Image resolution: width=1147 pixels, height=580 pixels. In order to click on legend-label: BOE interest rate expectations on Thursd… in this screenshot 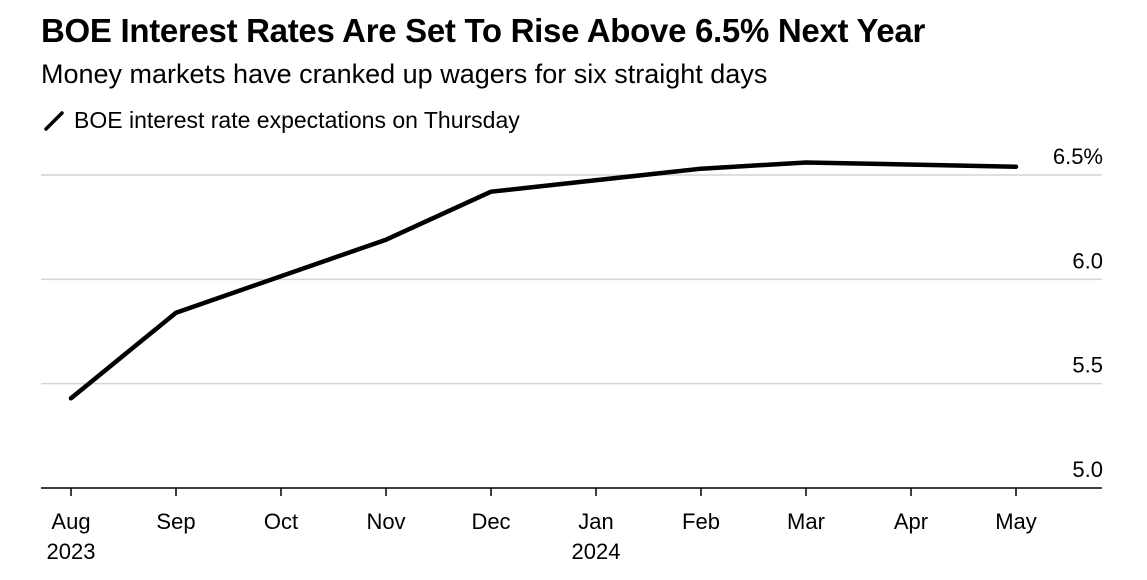, I will do `click(297, 120)`.